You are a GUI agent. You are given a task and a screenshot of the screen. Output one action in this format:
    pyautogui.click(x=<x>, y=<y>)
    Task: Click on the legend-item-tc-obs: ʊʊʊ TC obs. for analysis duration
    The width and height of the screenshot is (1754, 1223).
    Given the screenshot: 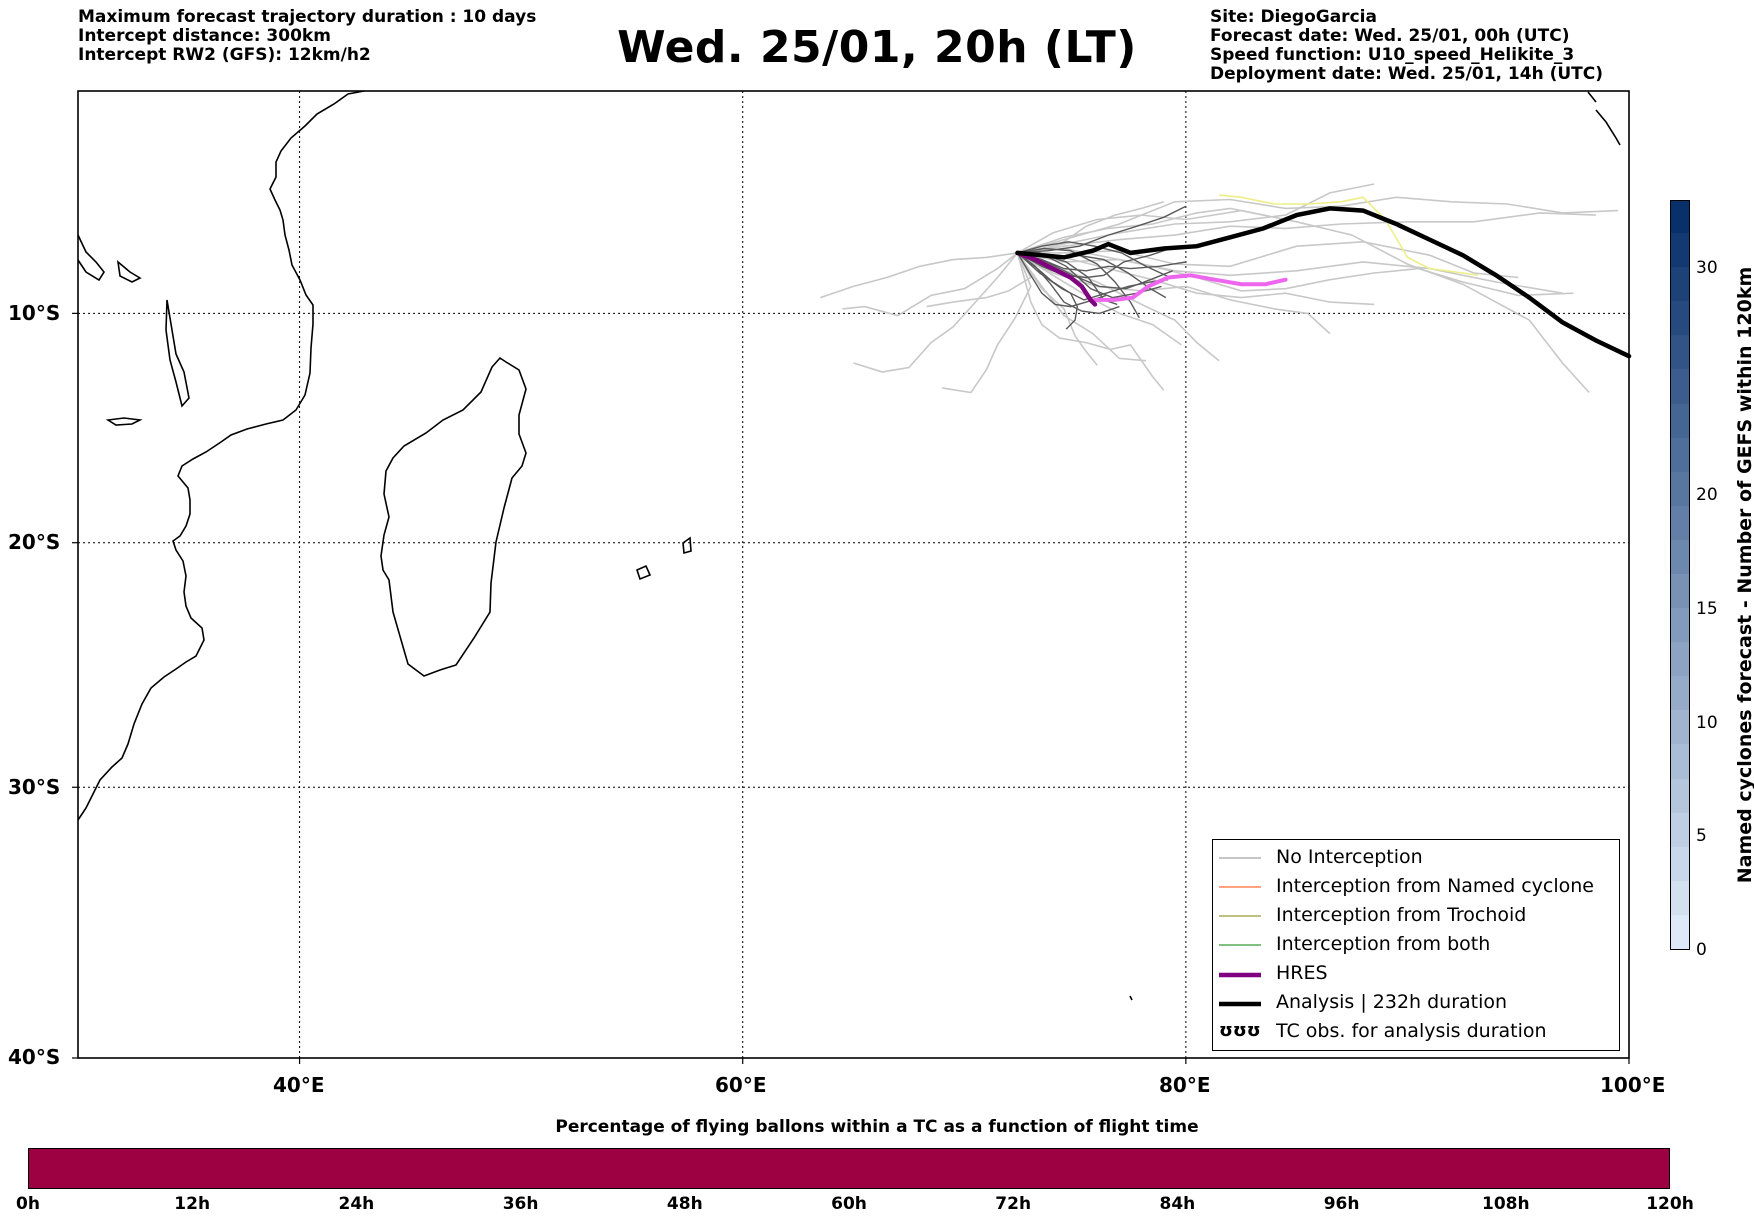 What is the action you would take?
    pyautogui.click(x=1416, y=1031)
    